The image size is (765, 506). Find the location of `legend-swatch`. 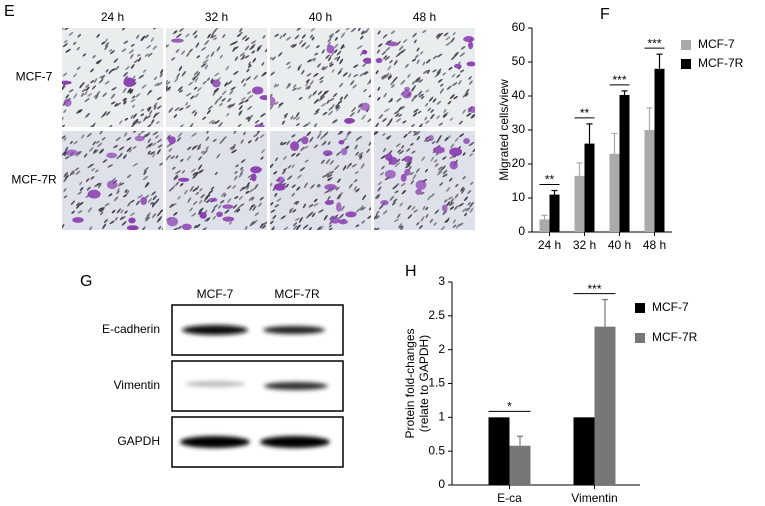

legend-swatch is located at coordinates (686, 64).